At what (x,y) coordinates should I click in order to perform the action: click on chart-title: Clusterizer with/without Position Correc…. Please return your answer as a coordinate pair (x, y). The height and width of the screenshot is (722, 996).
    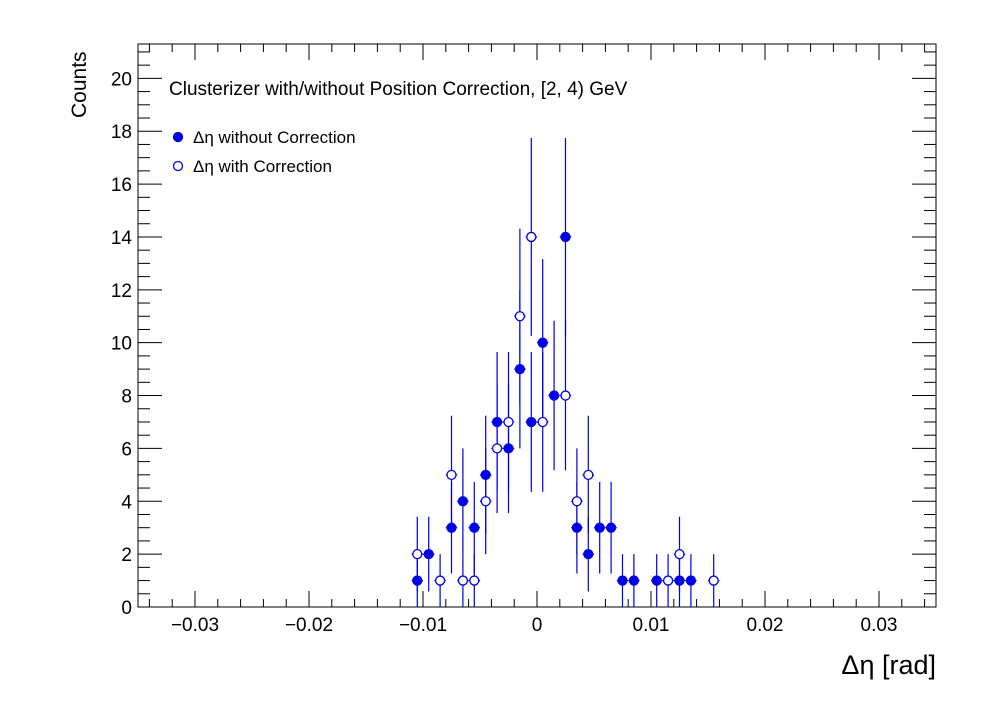
    Looking at the image, I should click on (398, 89).